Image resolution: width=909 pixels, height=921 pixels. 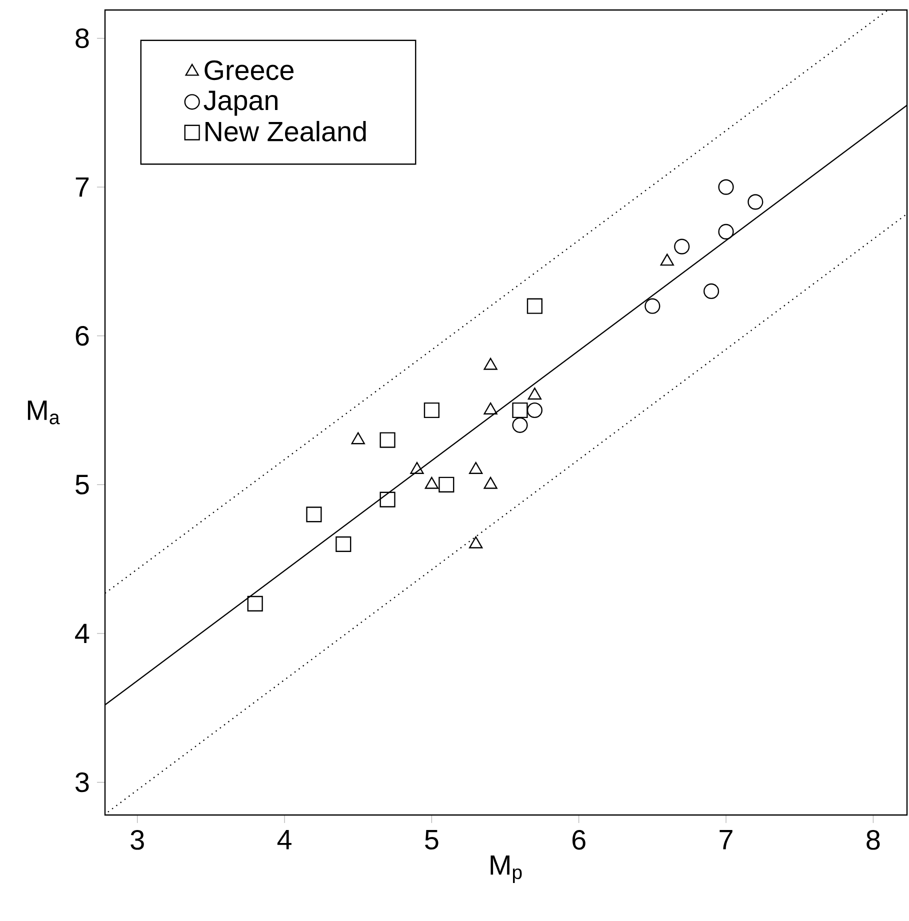 I want to click on y-tick-label: 3, so click(x=82, y=782).